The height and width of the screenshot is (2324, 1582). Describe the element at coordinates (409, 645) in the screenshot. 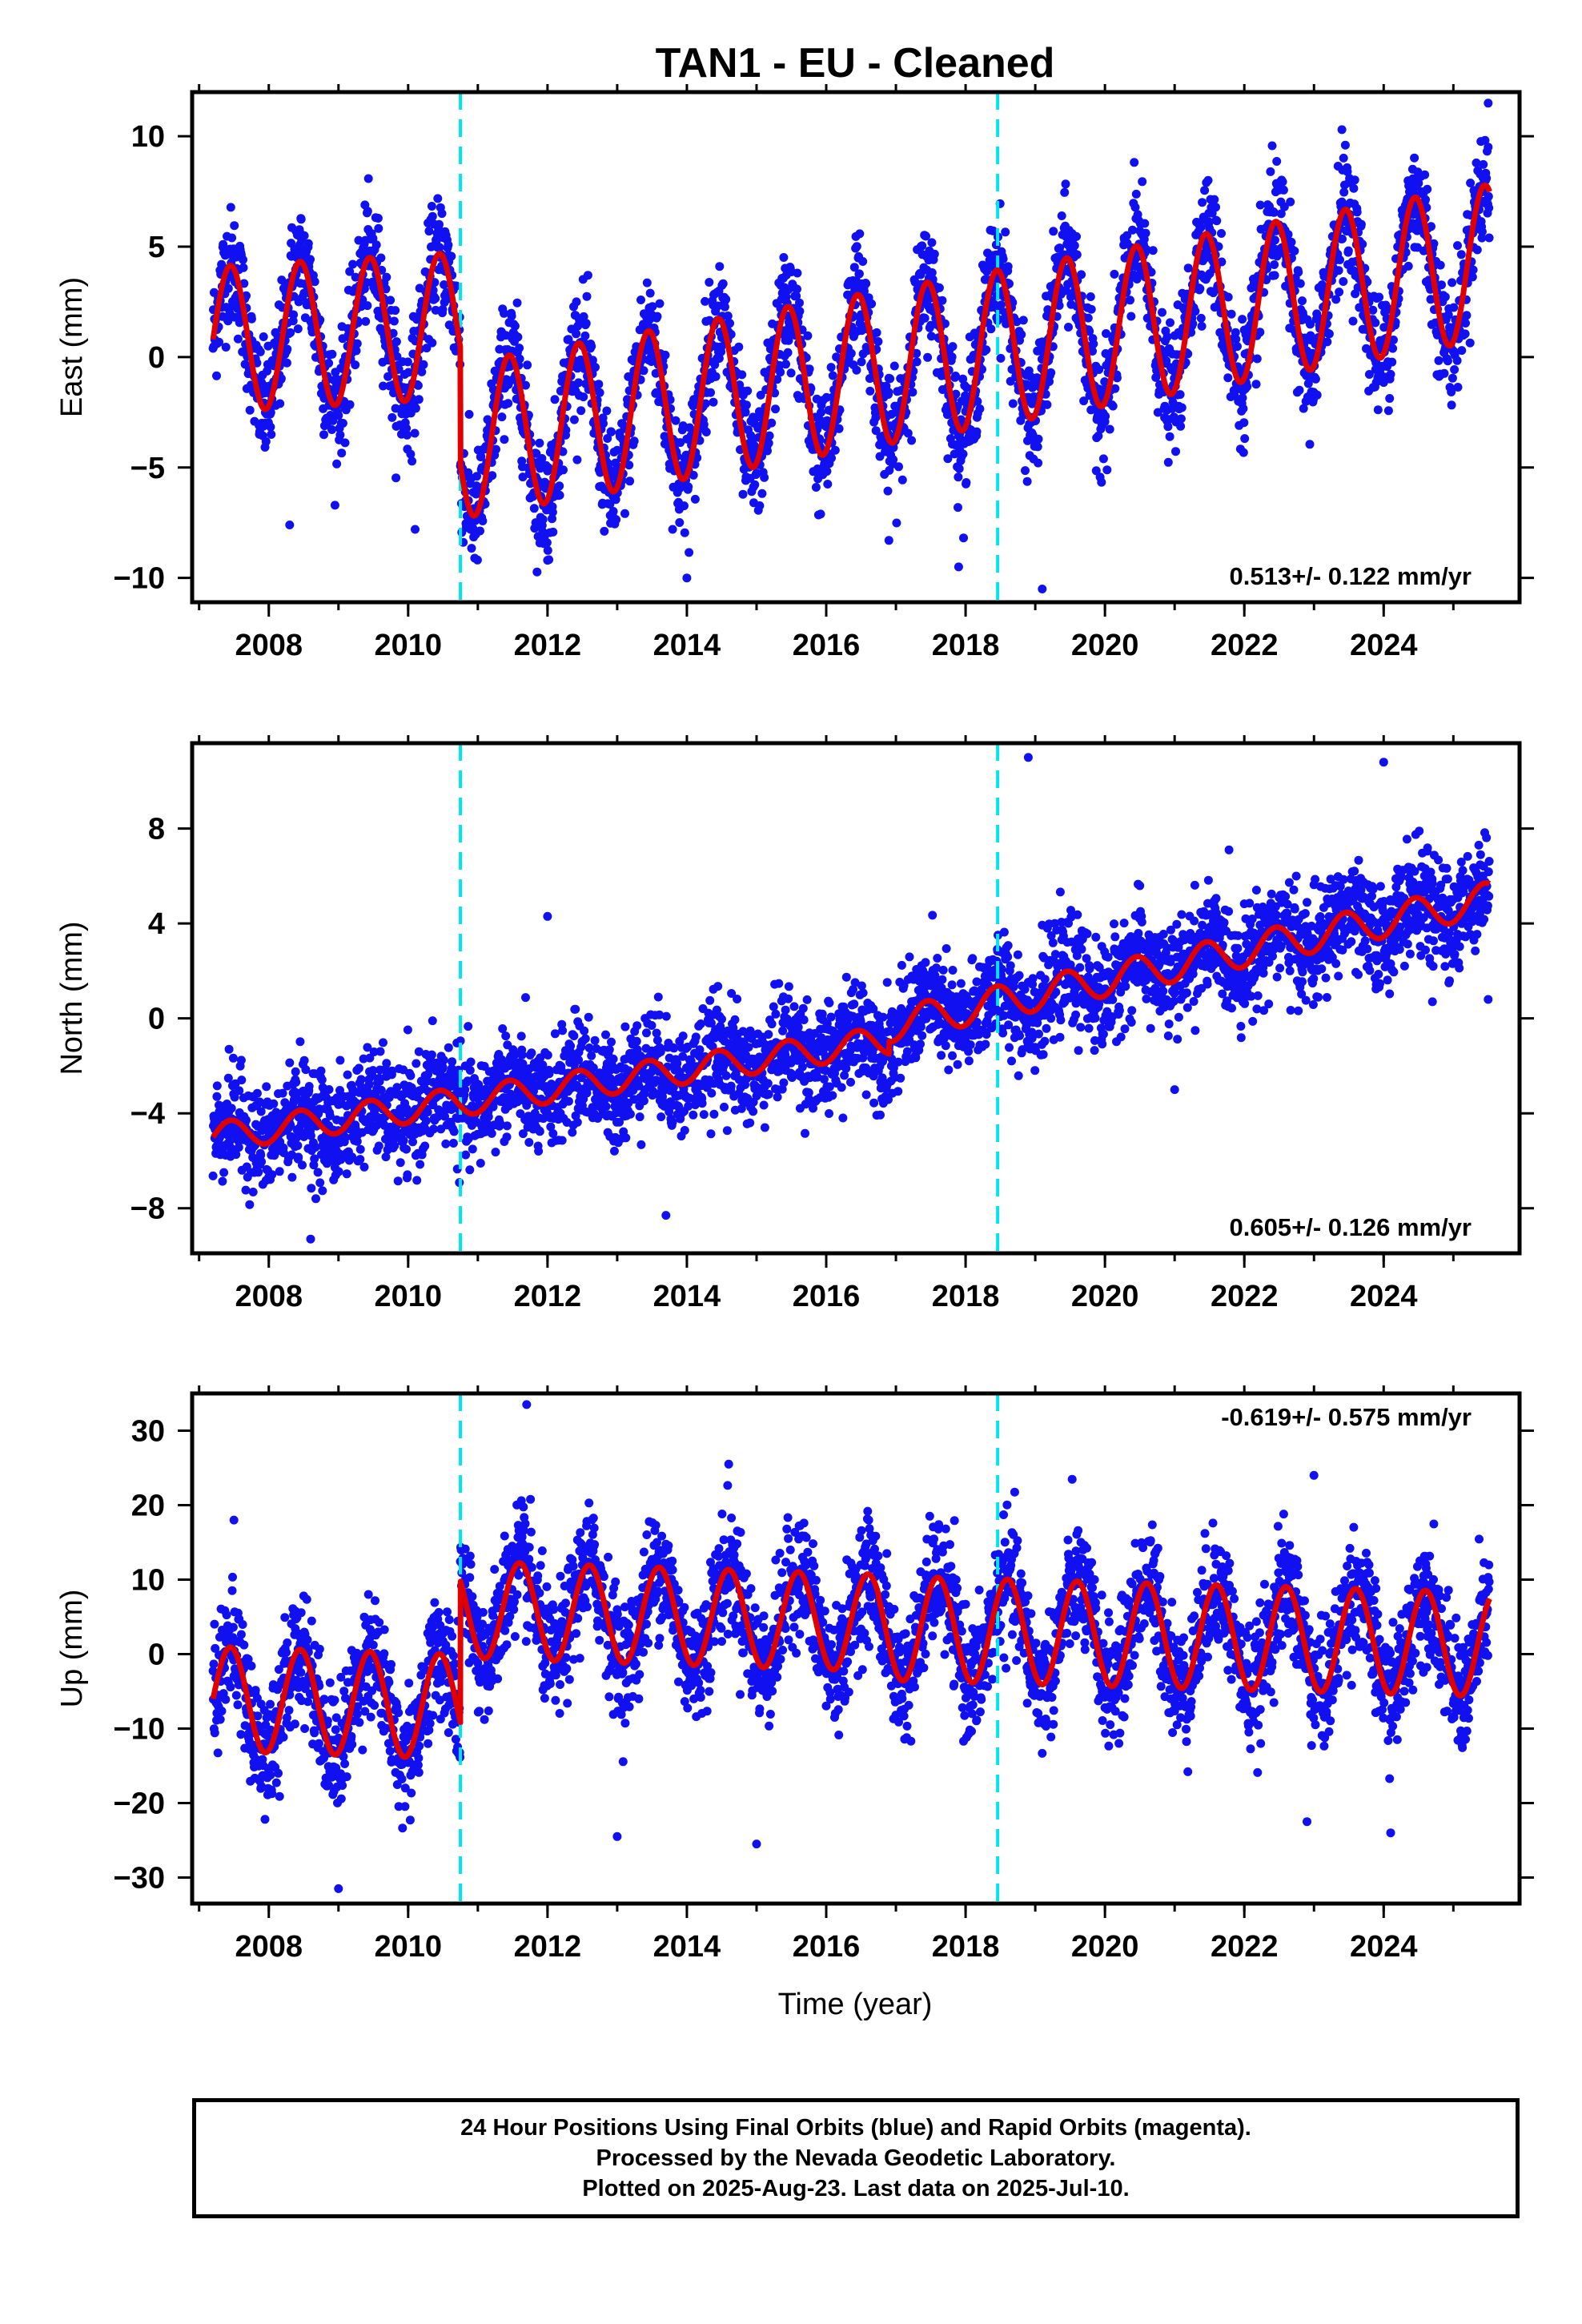

I see `east-x-tick-label: 2010` at that location.